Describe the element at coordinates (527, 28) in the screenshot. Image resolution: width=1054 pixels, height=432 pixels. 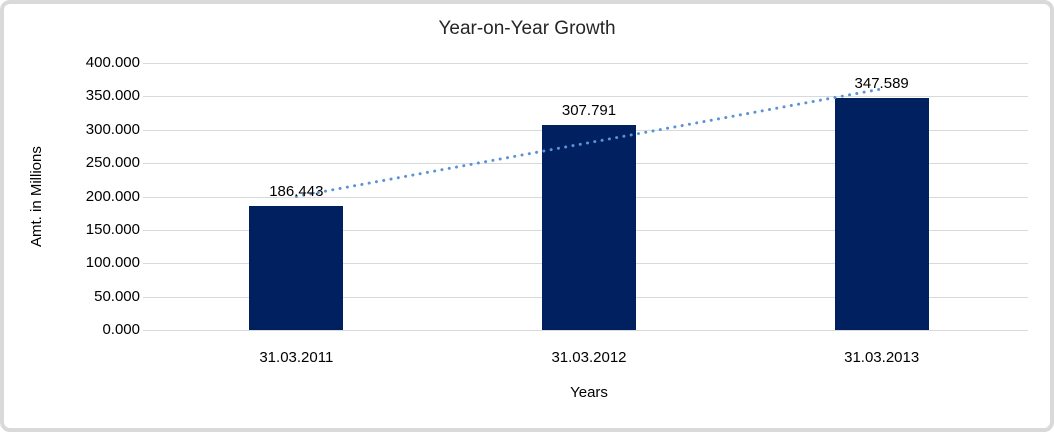
I see `chart-title: Year-on-Year Growth` at that location.